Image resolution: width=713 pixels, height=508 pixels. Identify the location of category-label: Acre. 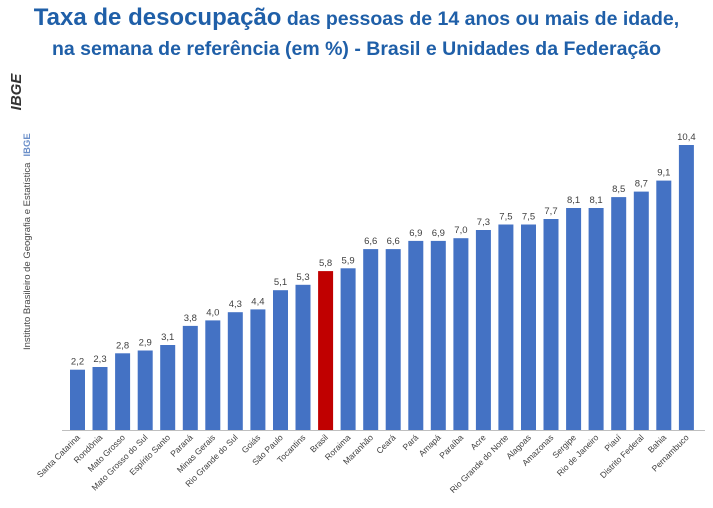
(478, 442).